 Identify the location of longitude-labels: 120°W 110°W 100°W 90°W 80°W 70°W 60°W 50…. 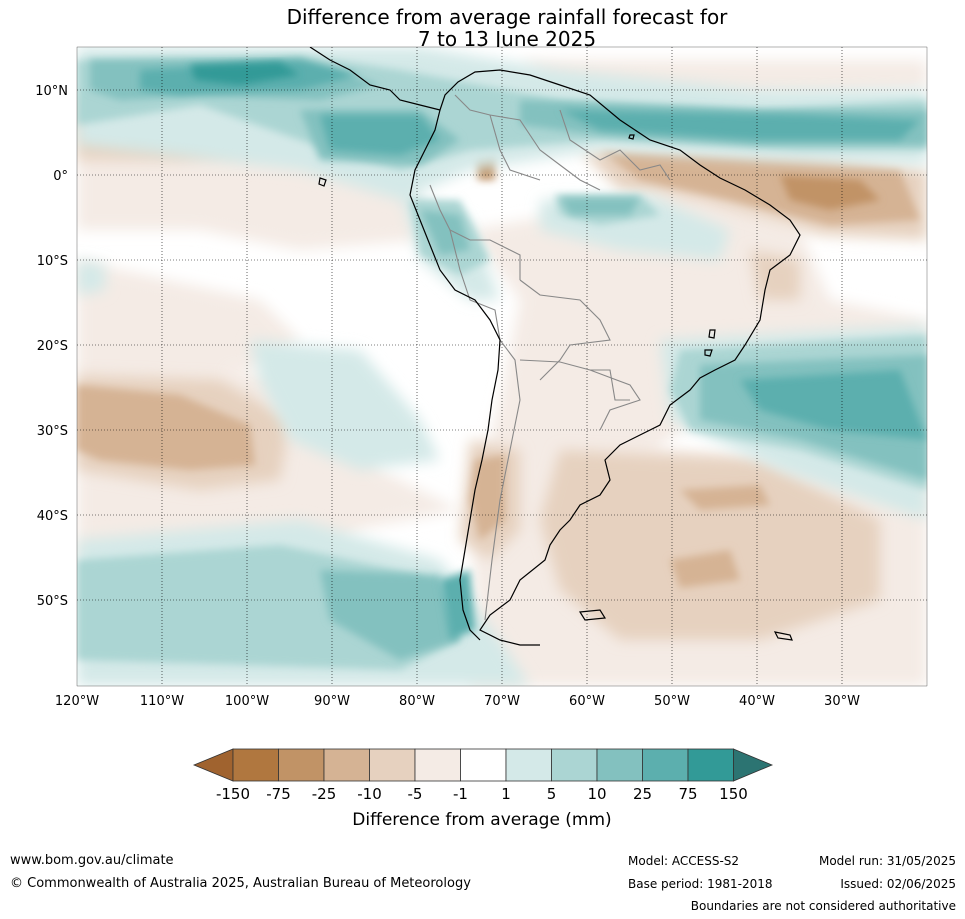
(457, 701).